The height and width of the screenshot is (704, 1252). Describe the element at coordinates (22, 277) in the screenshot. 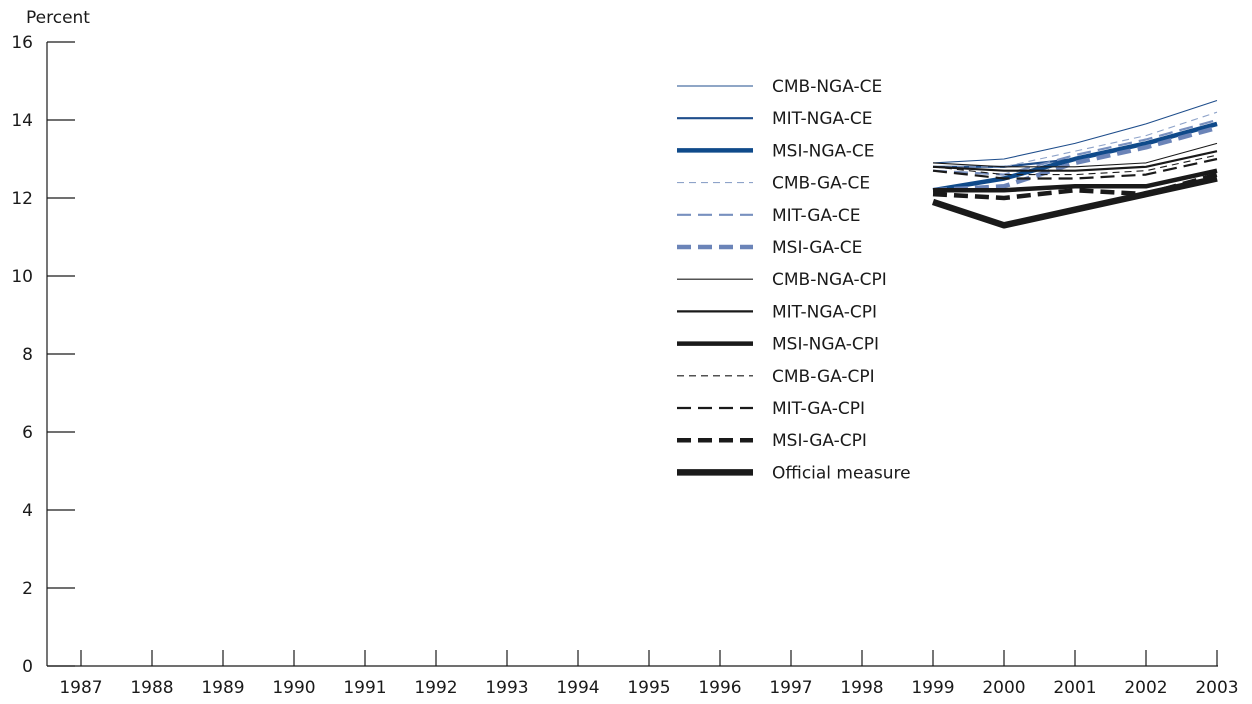

I see `y-tick-label: 10` at that location.